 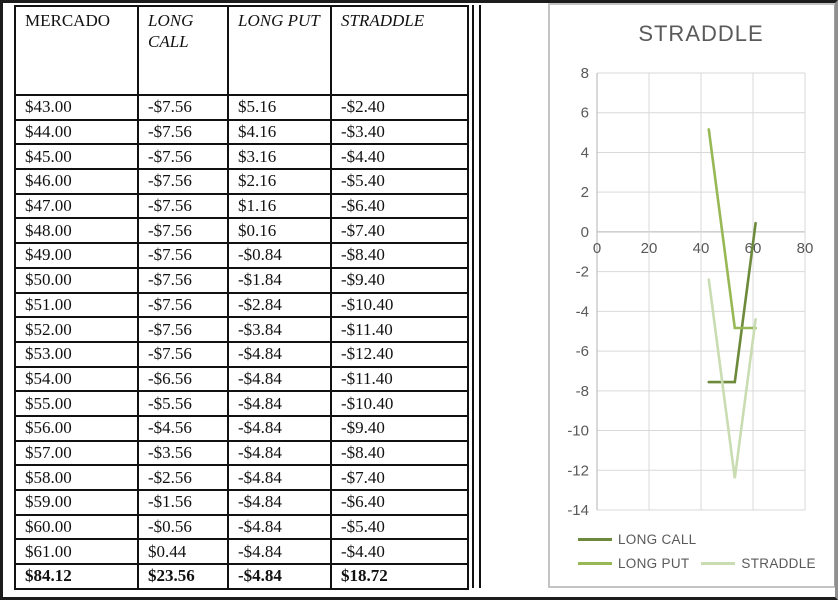 I want to click on table-row: $58.00 -$2.56 -$4.84 -$7.40, so click(x=241, y=477).